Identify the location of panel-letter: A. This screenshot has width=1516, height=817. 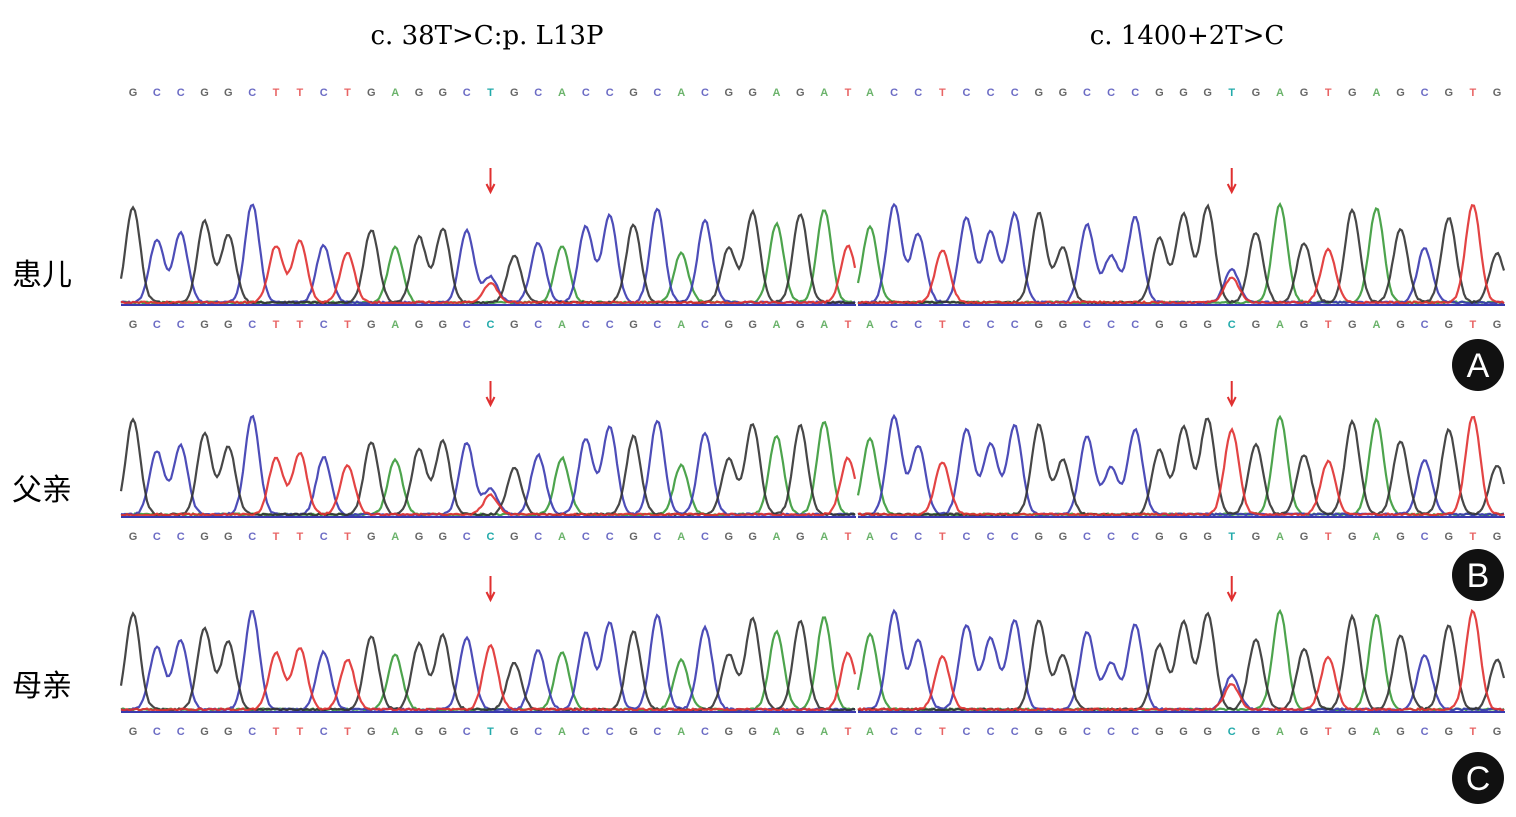
(1478, 366).